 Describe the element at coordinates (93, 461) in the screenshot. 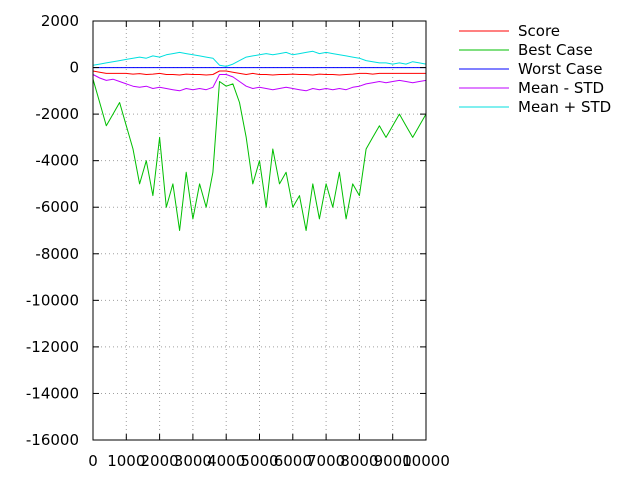

I see `x-tick-label: 0` at that location.